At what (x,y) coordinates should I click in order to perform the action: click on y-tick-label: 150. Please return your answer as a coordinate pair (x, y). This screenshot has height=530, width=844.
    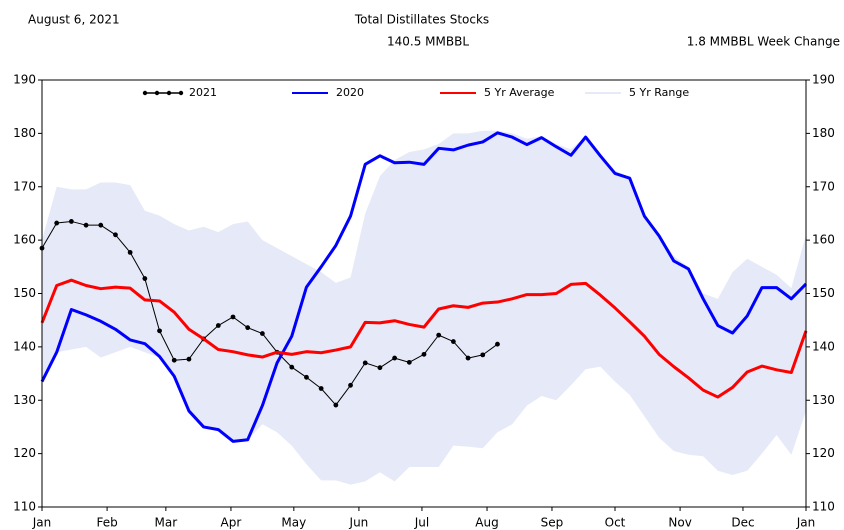
    Looking at the image, I should click on (24, 293).